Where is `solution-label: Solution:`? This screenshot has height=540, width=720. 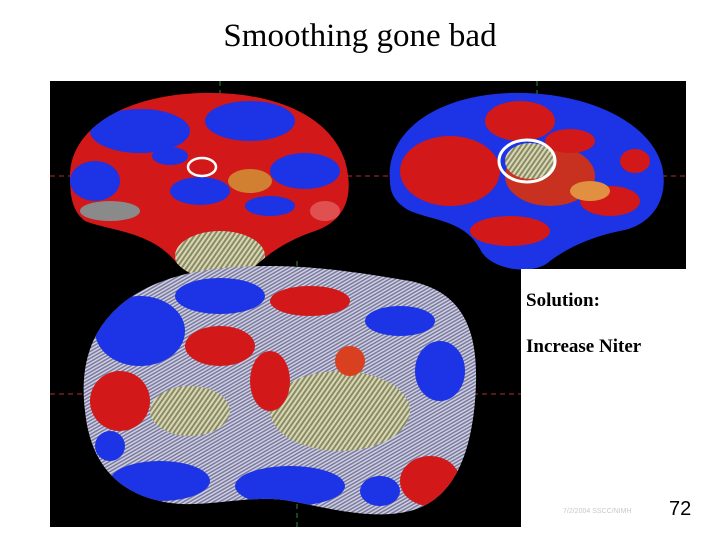 solution-label: Solution: is located at coordinates (563, 300).